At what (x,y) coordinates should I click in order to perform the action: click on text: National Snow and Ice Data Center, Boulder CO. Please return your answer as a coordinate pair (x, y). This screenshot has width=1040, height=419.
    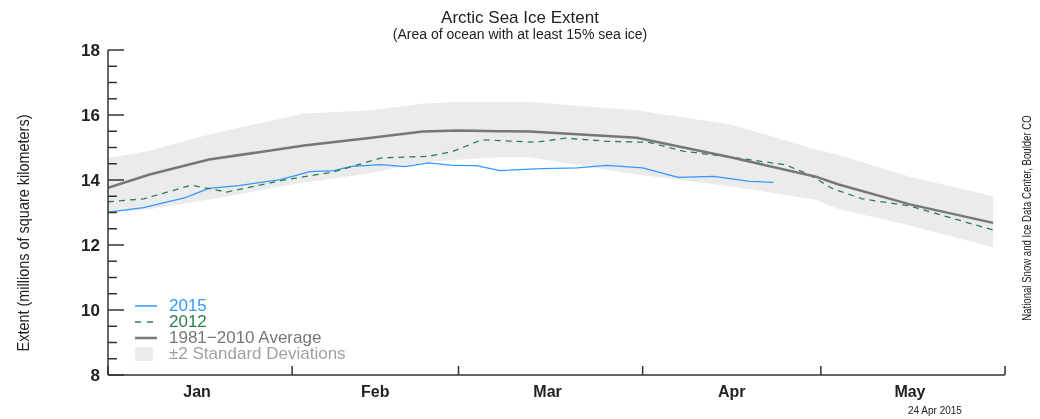
    Looking at the image, I should click on (1027, 218).